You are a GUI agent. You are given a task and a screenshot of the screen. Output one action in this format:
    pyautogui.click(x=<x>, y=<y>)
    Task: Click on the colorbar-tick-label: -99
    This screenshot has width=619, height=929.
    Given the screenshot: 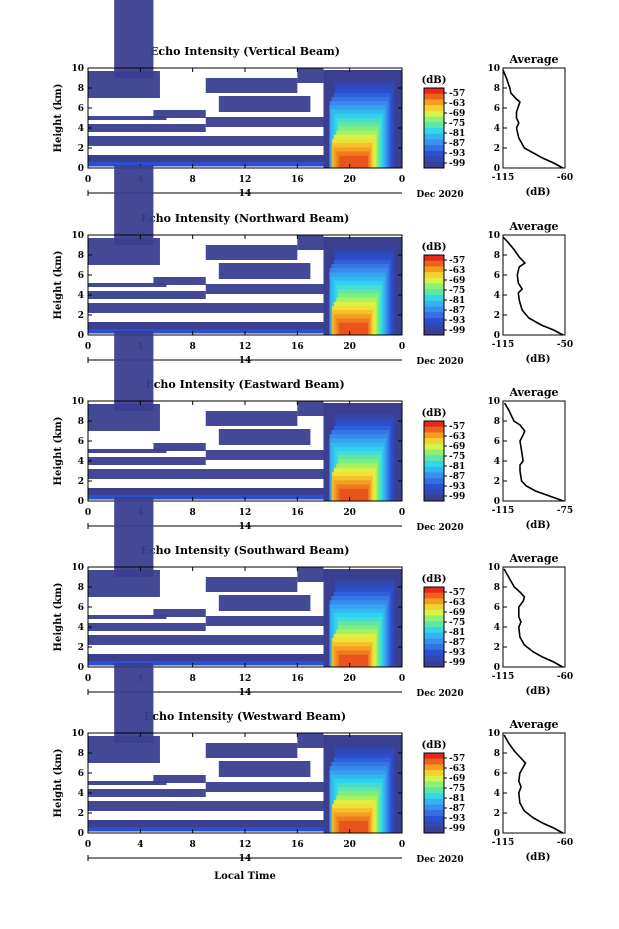 What is the action you would take?
    pyautogui.click(x=457, y=663)
    